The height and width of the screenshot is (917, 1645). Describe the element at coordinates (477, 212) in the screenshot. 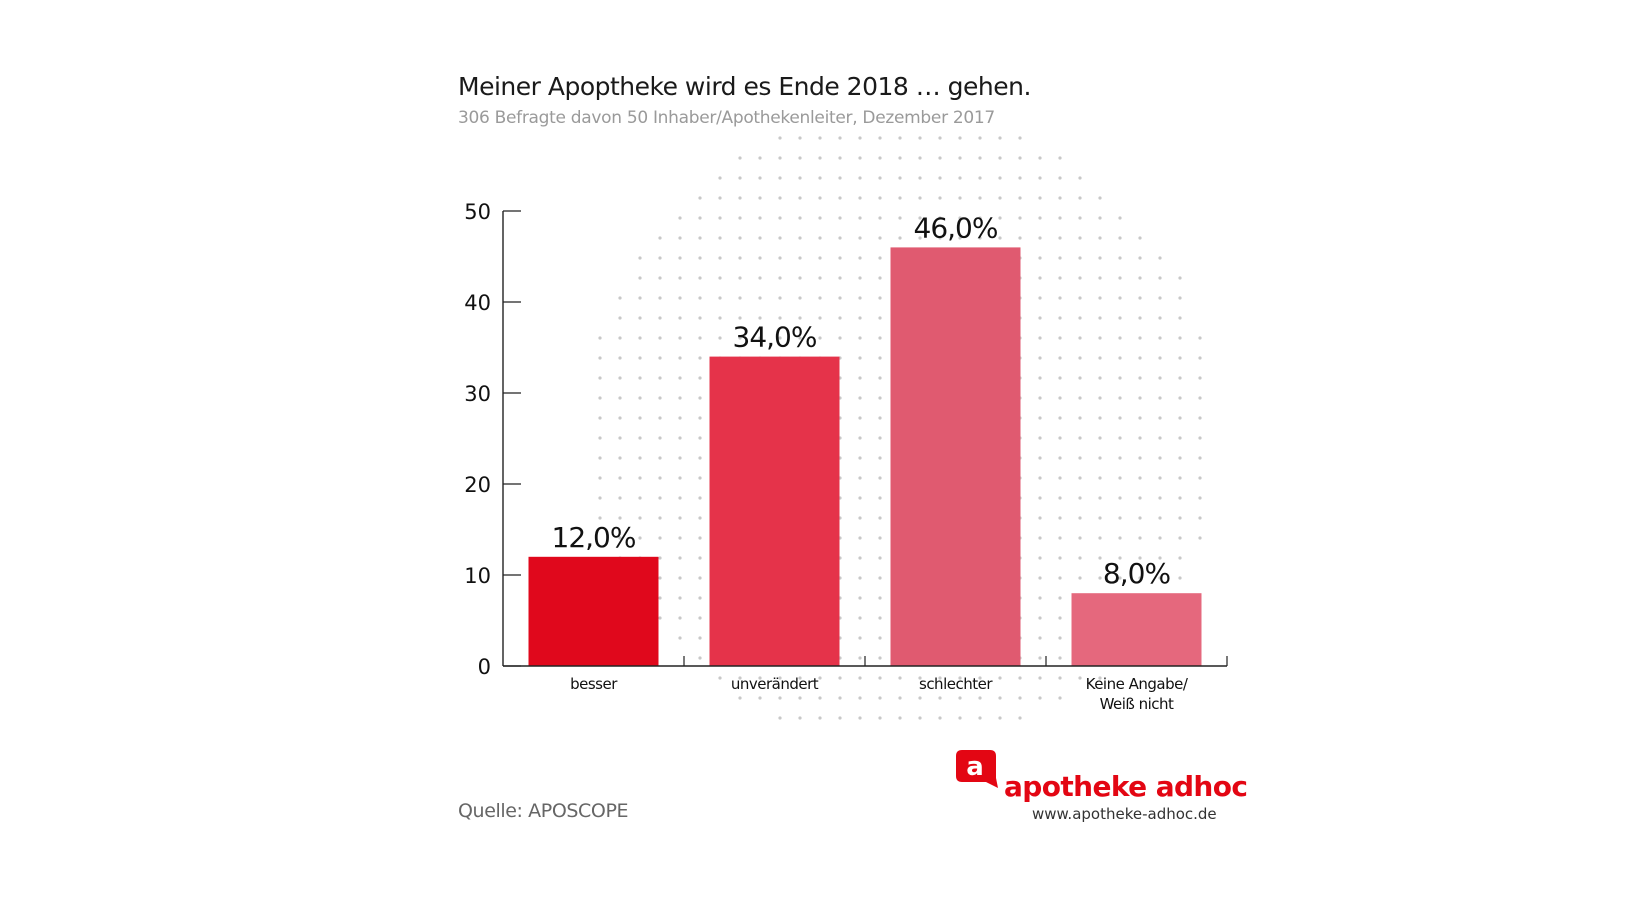

I see `y-tick-label: 50` at that location.